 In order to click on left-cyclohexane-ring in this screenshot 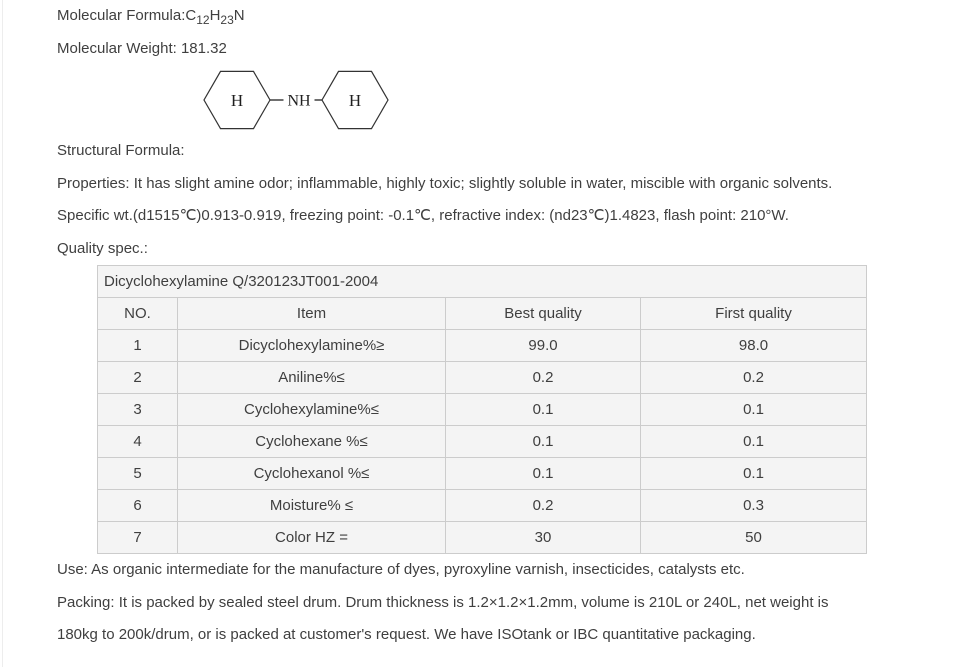, I will do `click(237, 100)`.